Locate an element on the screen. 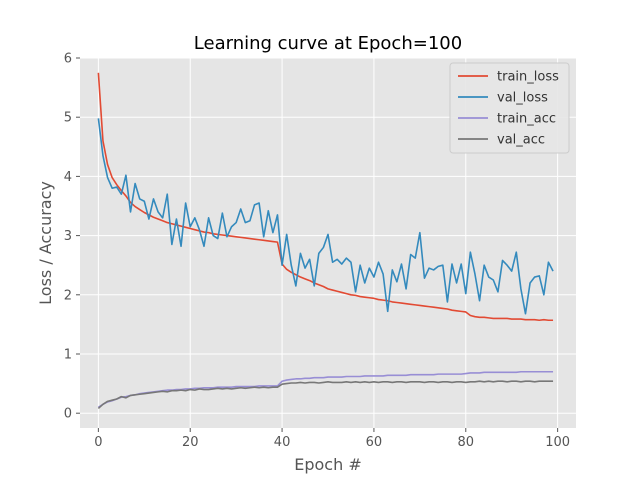 The width and height of the screenshot is (640, 480). y-tick-label: 6 is located at coordinates (68, 59).